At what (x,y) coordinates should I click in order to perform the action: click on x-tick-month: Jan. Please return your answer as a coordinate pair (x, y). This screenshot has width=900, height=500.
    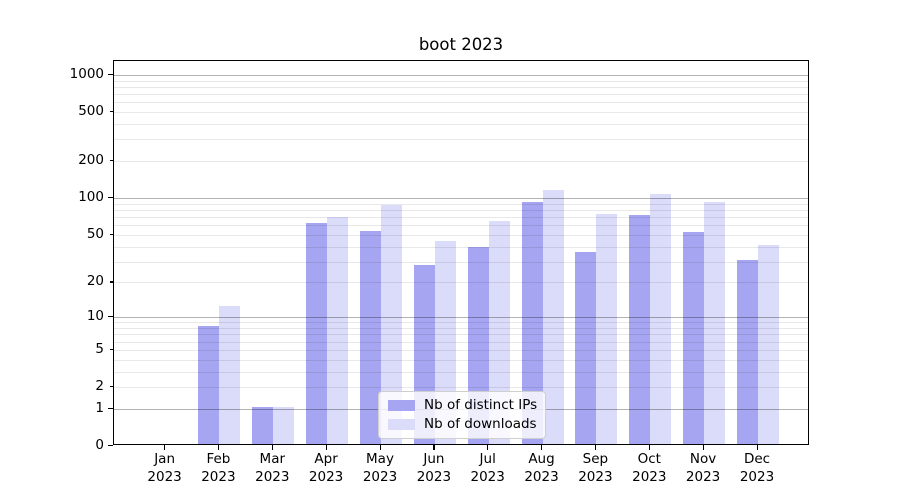
    Looking at the image, I should click on (164, 459).